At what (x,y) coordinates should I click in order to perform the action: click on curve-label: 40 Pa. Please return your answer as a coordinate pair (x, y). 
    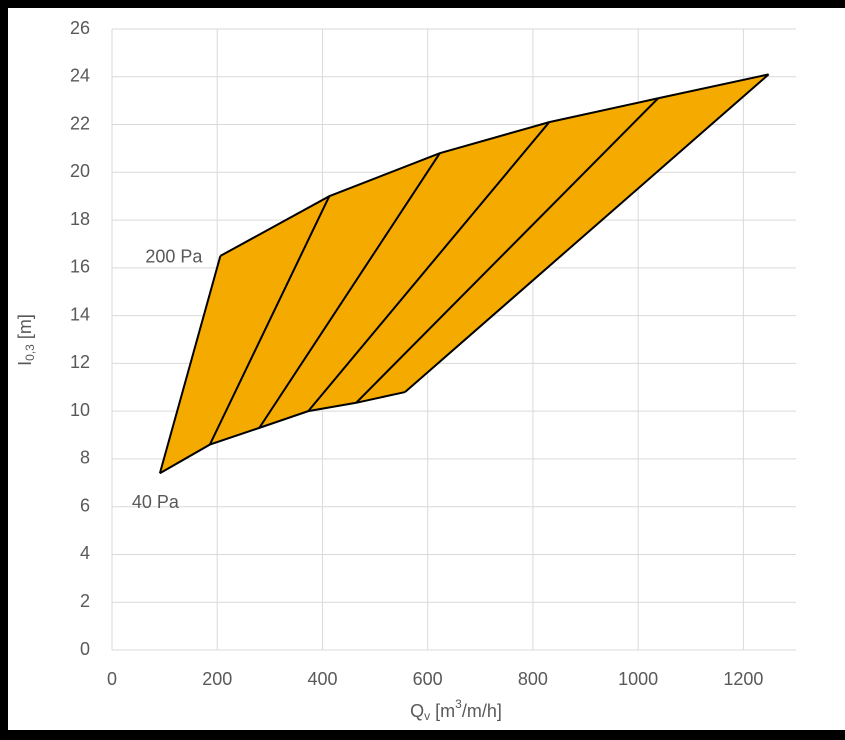
    Looking at the image, I should click on (156, 502).